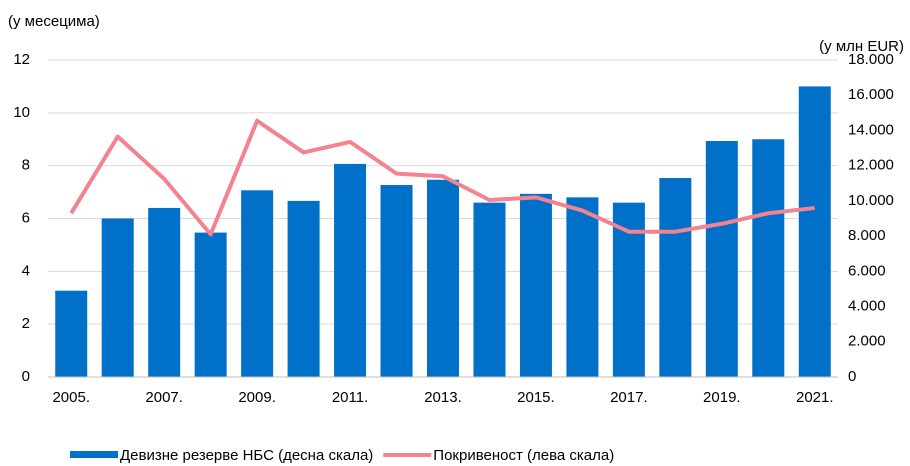 The image size is (910, 466). Describe the element at coordinates (350, 397) in the screenshot. I see `x-tick-label: 2011.` at that location.